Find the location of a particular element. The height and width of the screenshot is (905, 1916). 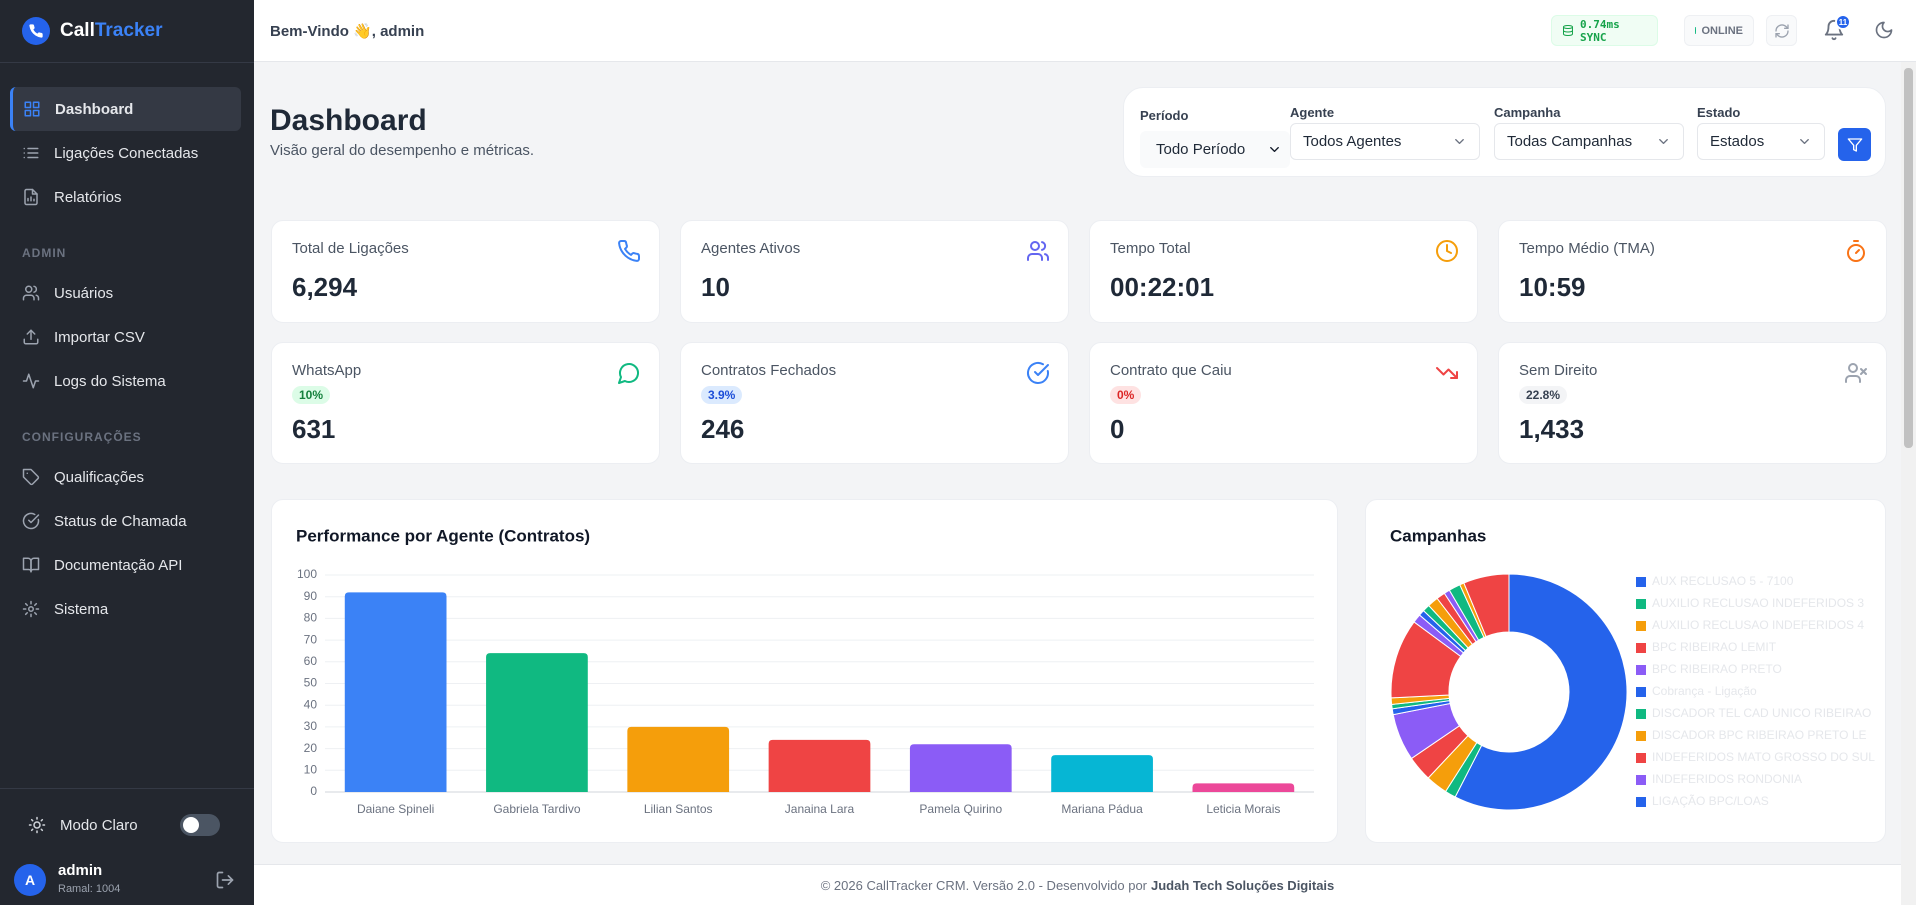

status-pill: ONLINE is located at coordinates (1719, 30).